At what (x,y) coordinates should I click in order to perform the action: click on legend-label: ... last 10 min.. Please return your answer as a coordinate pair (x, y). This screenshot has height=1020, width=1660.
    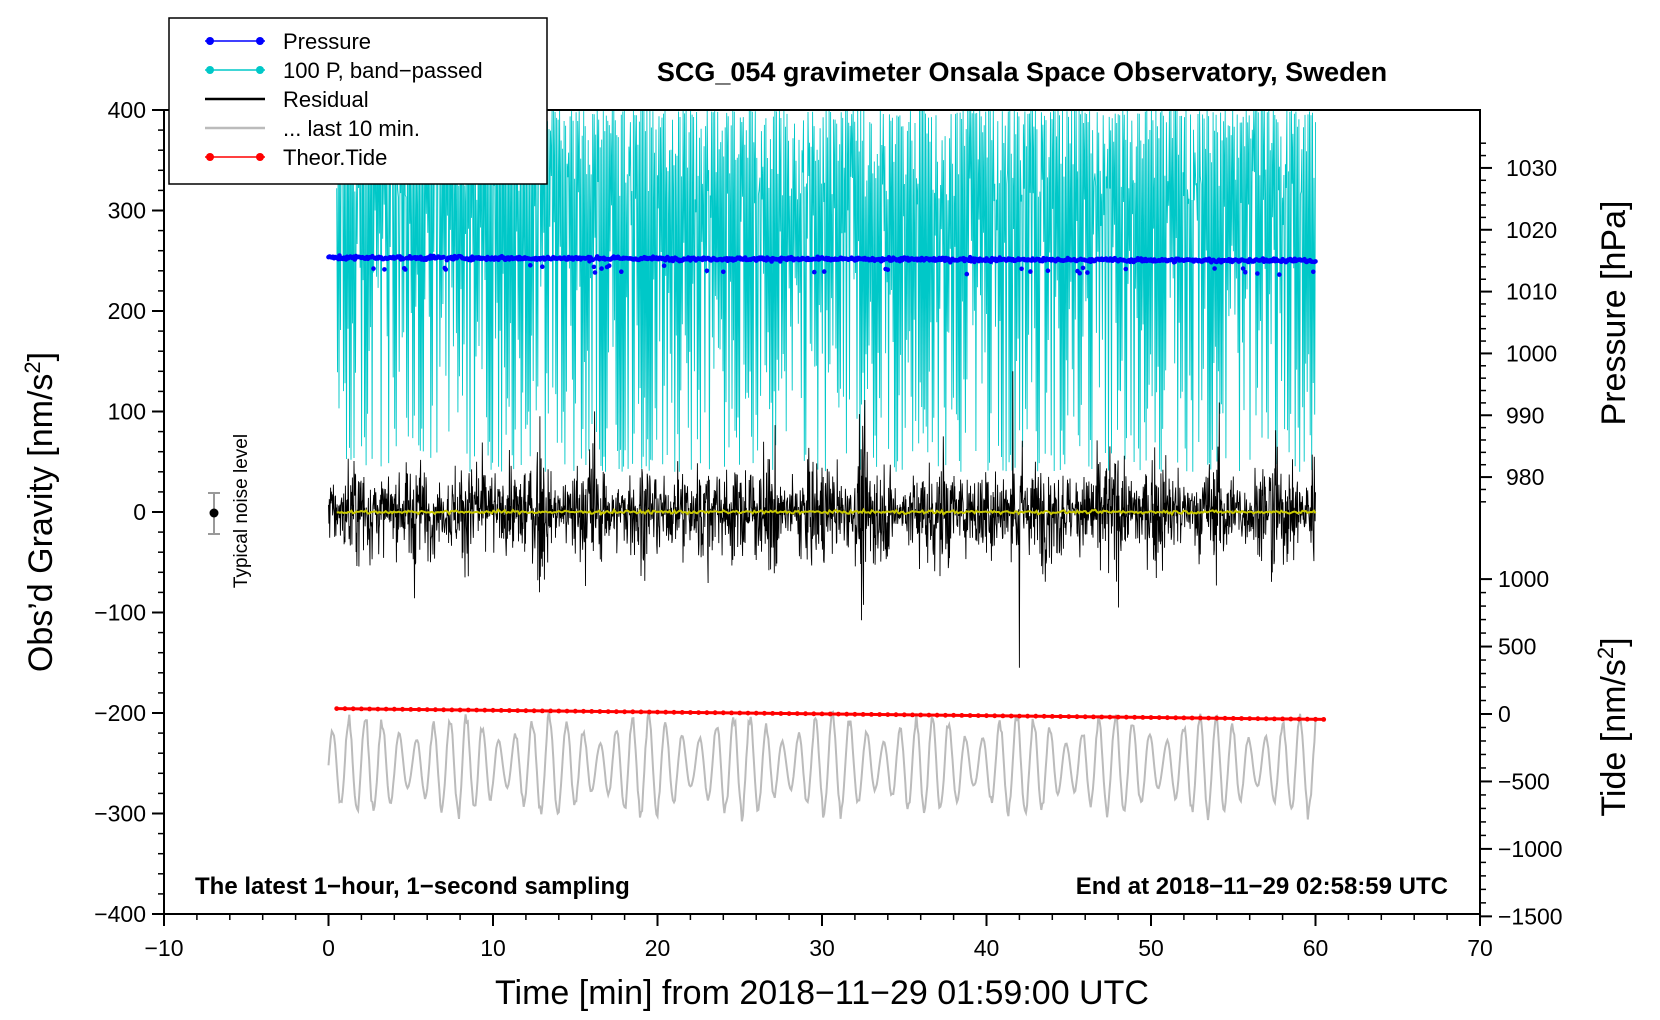
    Looking at the image, I should click on (351, 128).